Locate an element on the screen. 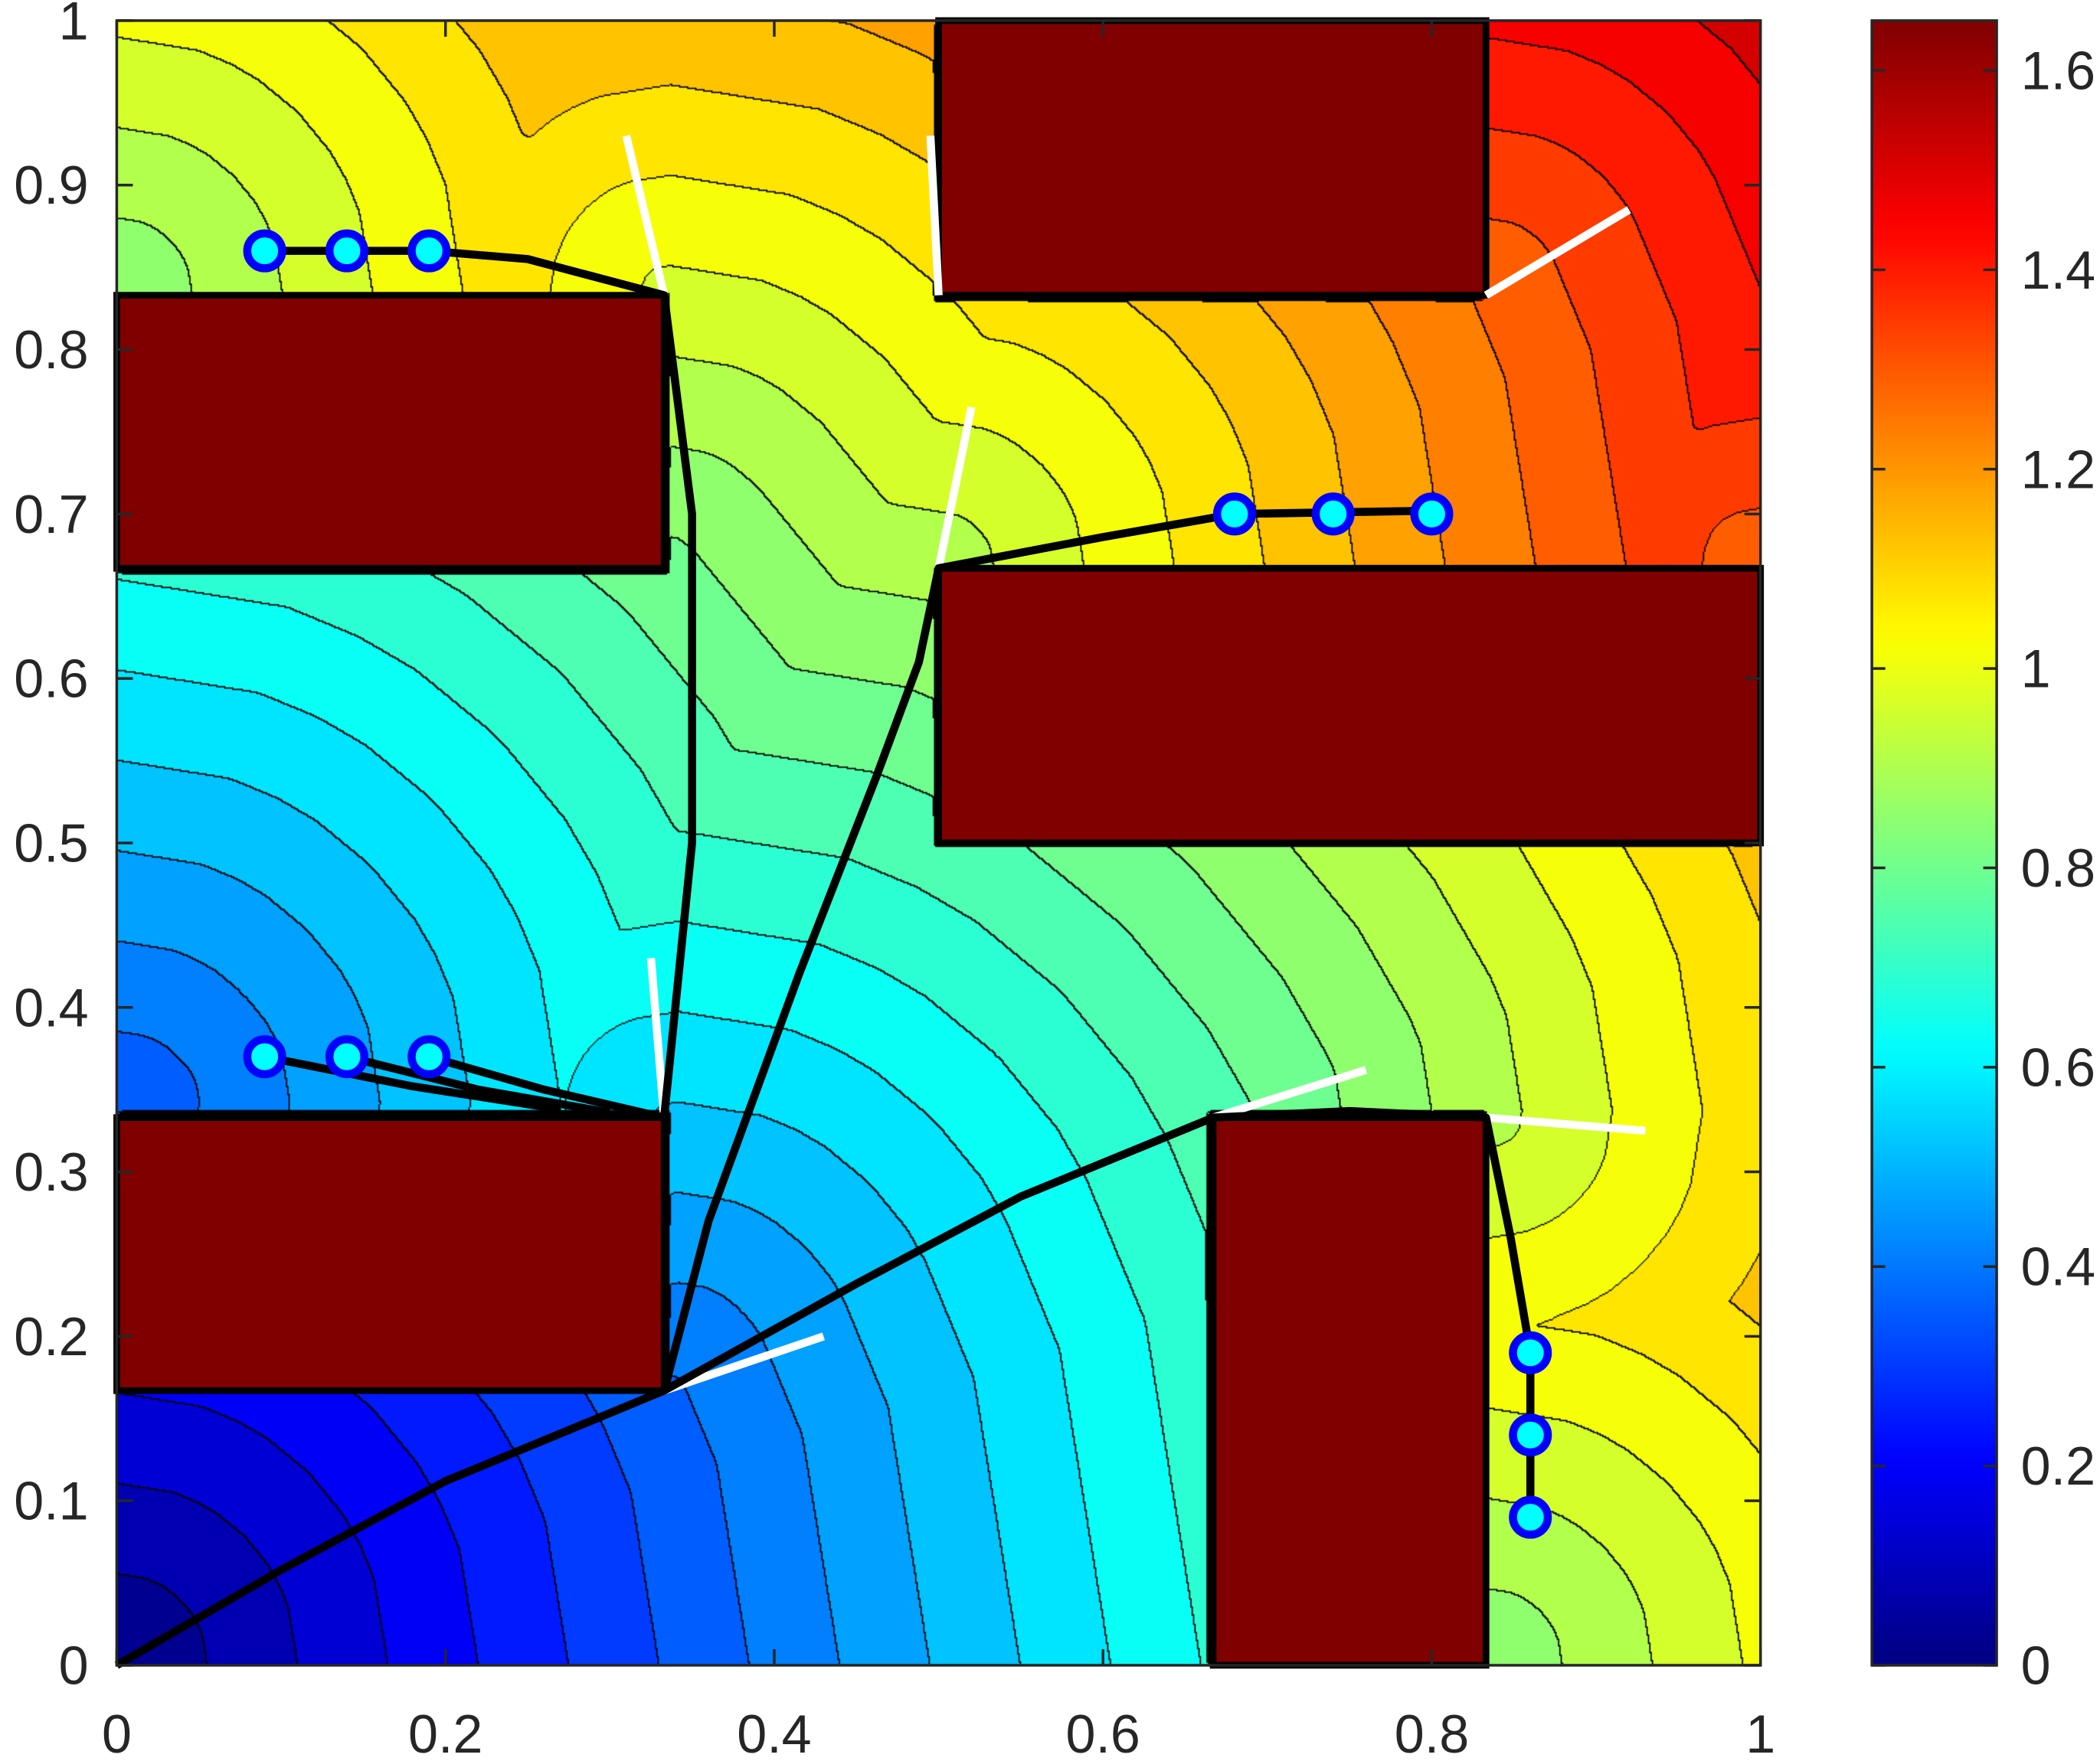 Image resolution: width=2100 pixels, height=1761 pixels. y-tick-label: 0.4 is located at coordinates (51, 1007).